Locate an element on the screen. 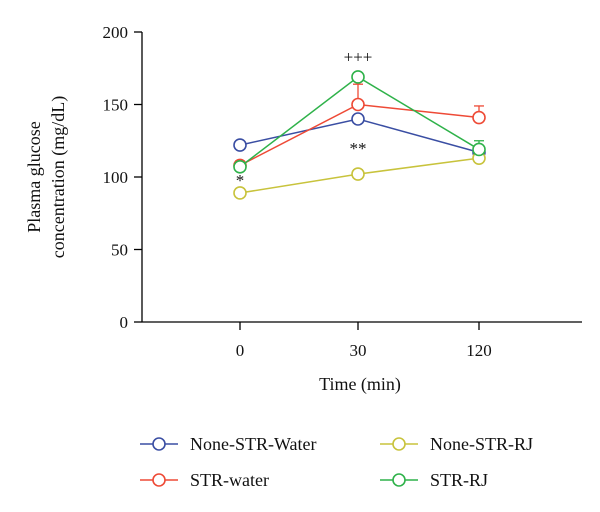 Image resolution: width=600 pixels, height=512 pixels. legend-item: None-STR-RJ is located at coordinates (456, 444).